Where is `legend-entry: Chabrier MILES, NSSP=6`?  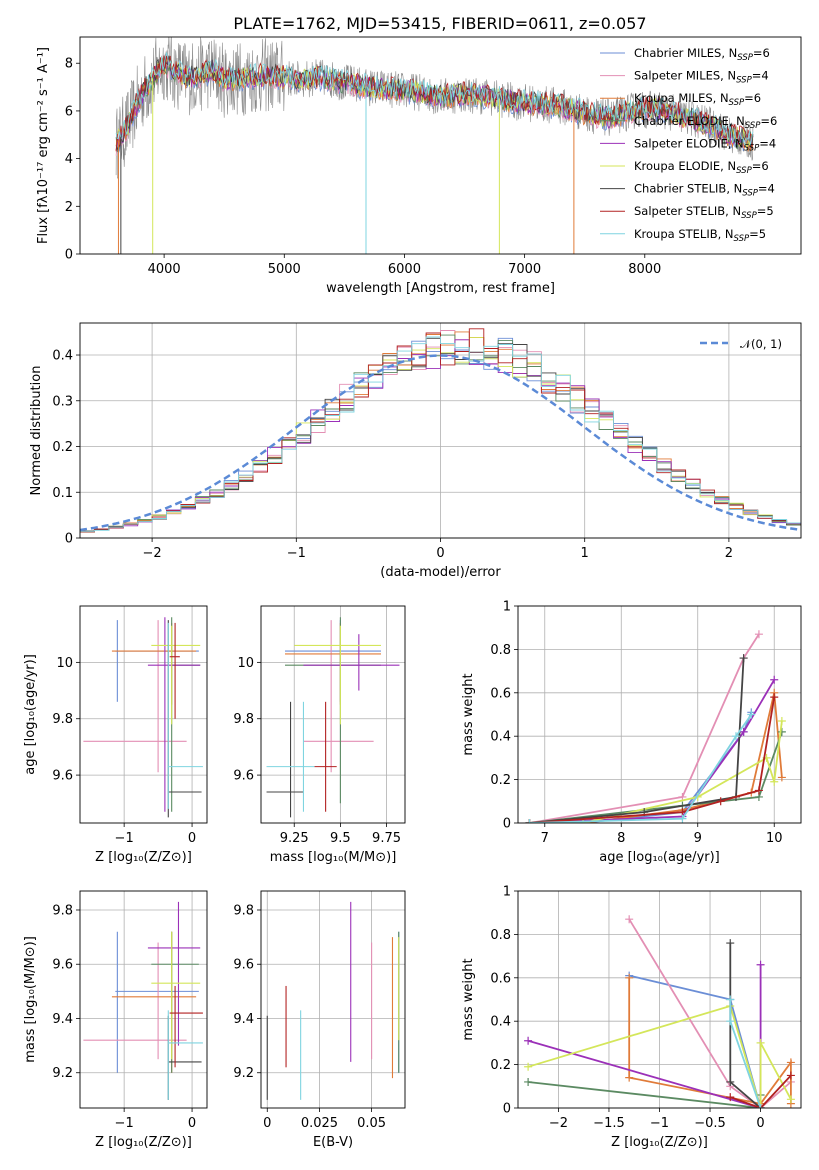
legend-entry: Chabrier MILES, NSSP=6 is located at coordinates (702, 54).